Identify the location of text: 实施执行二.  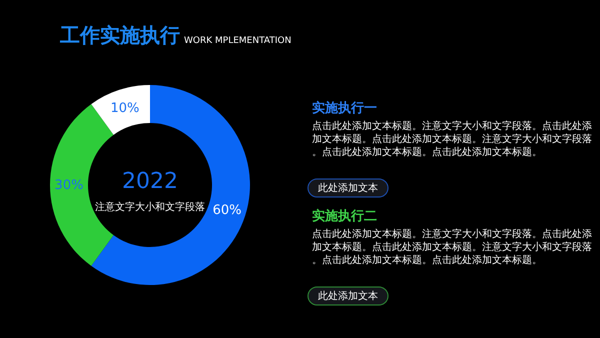
(344, 216).